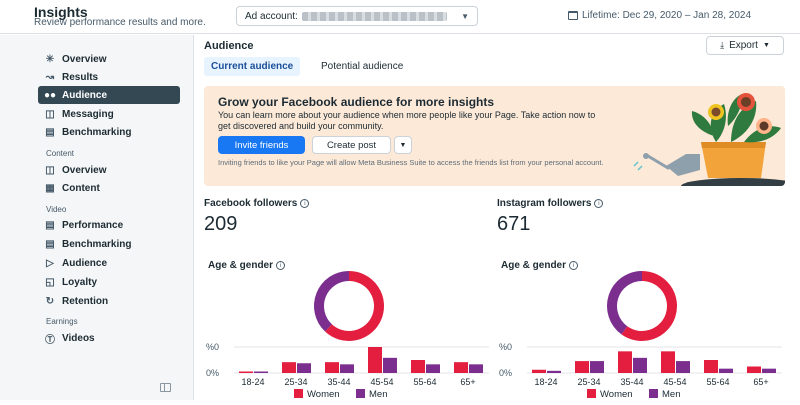  What do you see at coordinates (81, 188) in the screenshot?
I see `sidebar-item-label: Content` at bounding box center [81, 188].